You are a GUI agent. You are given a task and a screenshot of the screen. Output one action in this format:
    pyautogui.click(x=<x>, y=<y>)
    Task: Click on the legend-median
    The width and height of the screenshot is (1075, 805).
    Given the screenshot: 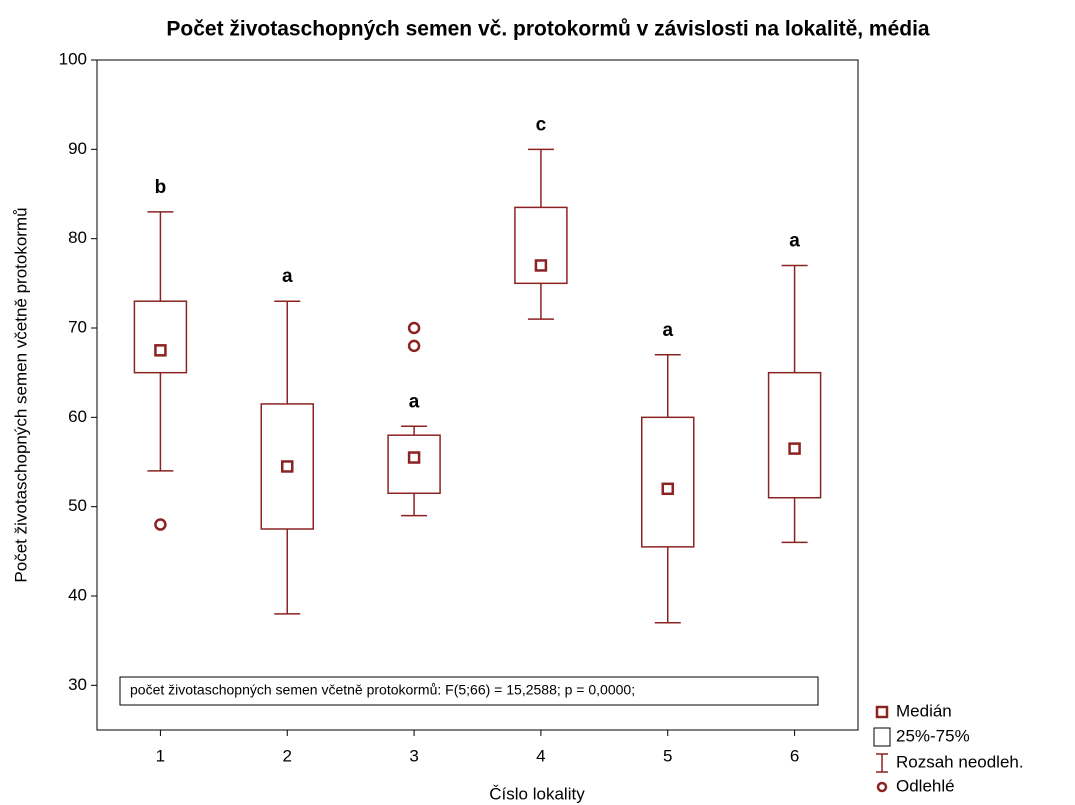 What is the action you would take?
    pyautogui.click(x=882, y=712)
    